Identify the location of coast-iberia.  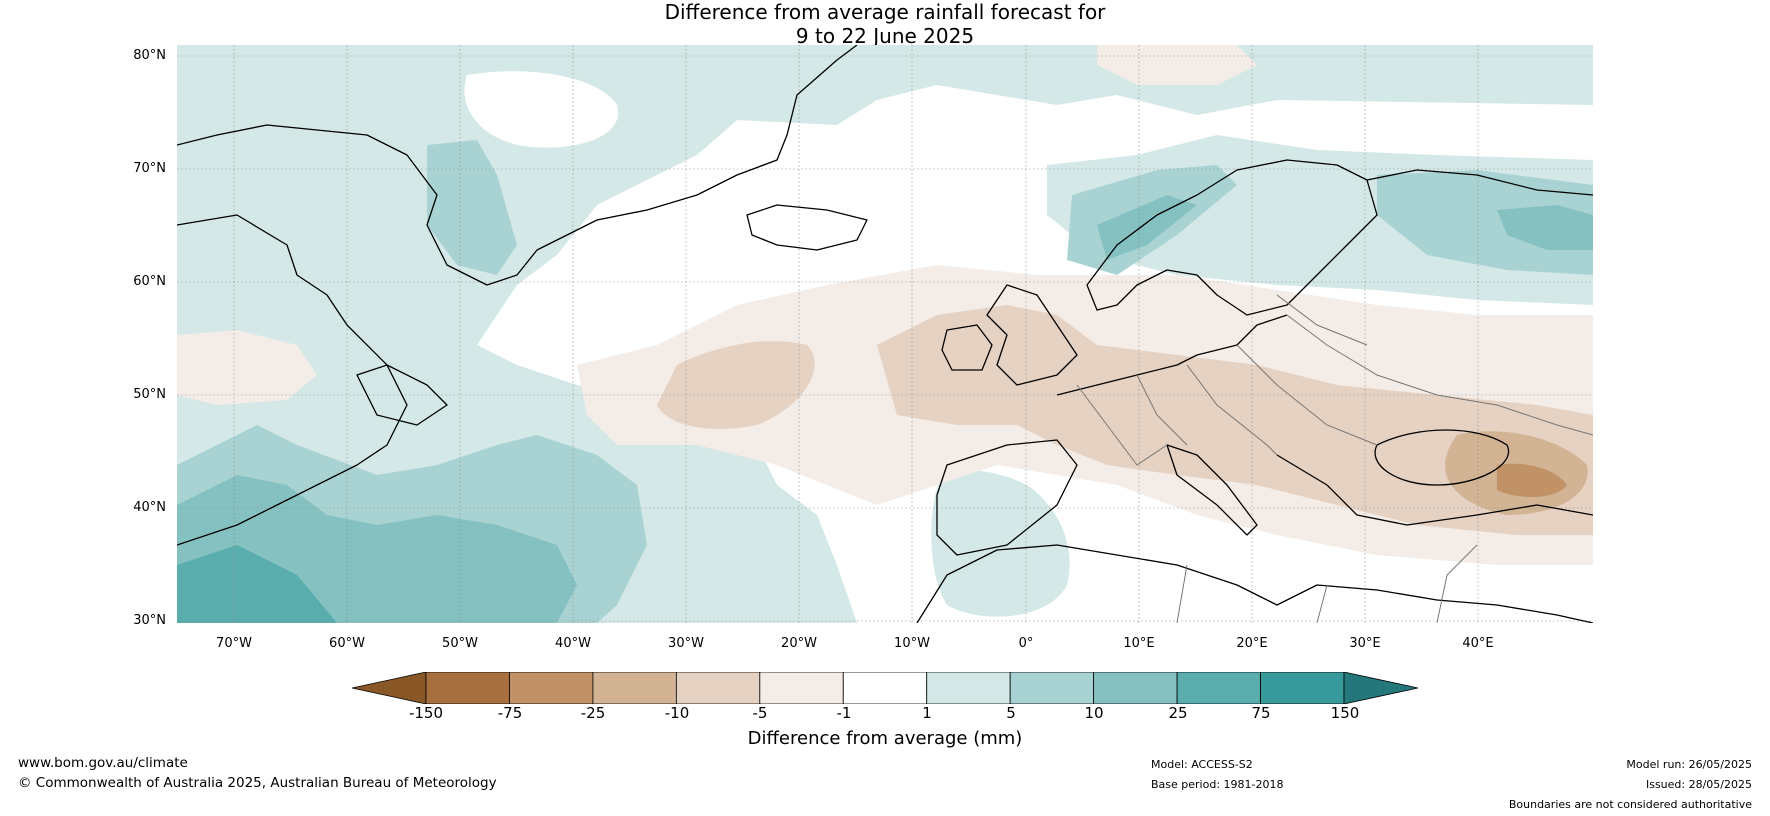
(1007, 497).